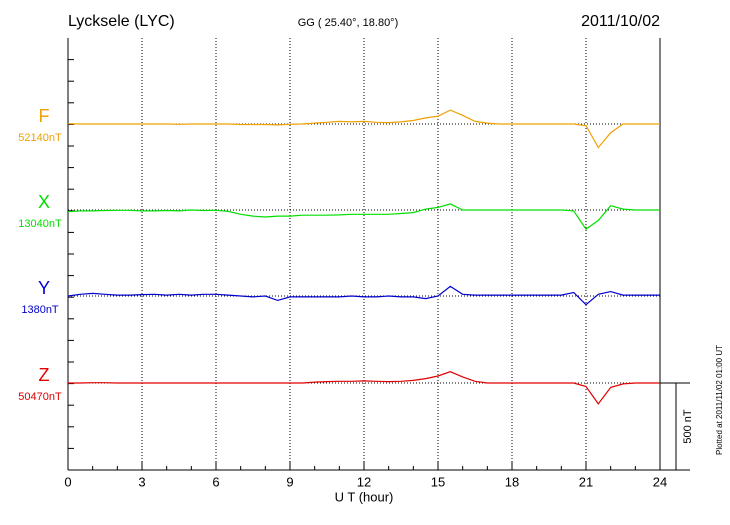  What do you see at coordinates (364, 481) in the screenshot?
I see `x-tick-label: 12` at bounding box center [364, 481].